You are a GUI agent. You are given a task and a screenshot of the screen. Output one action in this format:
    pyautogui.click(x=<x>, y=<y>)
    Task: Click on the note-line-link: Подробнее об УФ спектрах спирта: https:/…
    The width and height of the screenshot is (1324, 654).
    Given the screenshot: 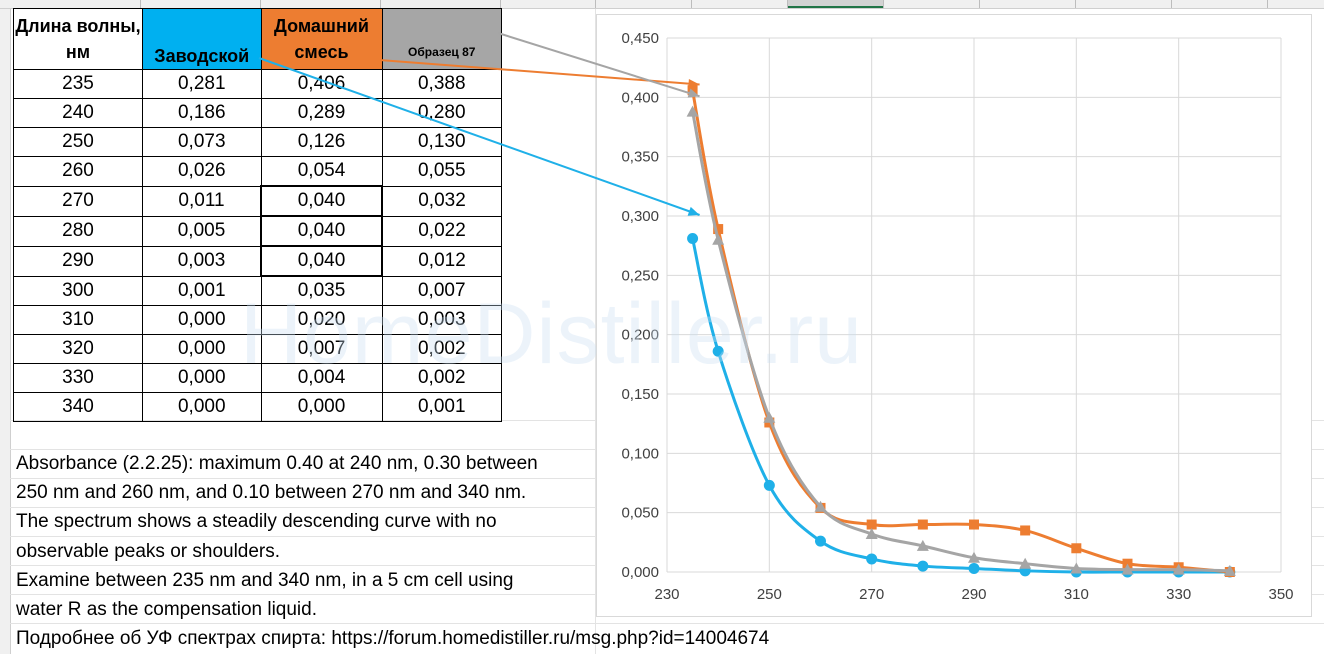 What is the action you would take?
    pyautogui.click(x=393, y=639)
    